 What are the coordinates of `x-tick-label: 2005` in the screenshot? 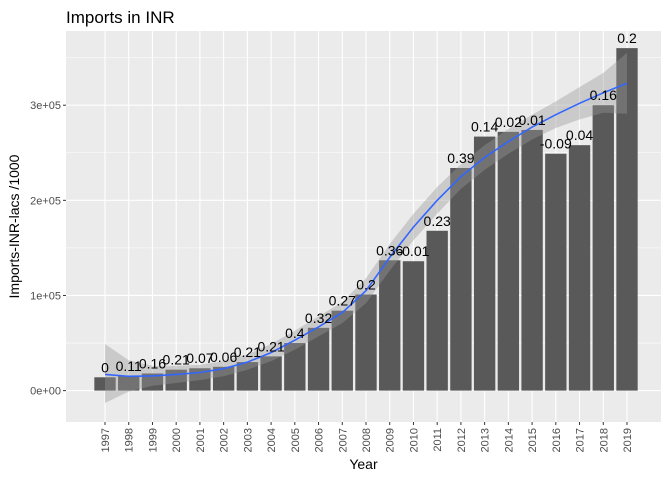 It's located at (296, 440).